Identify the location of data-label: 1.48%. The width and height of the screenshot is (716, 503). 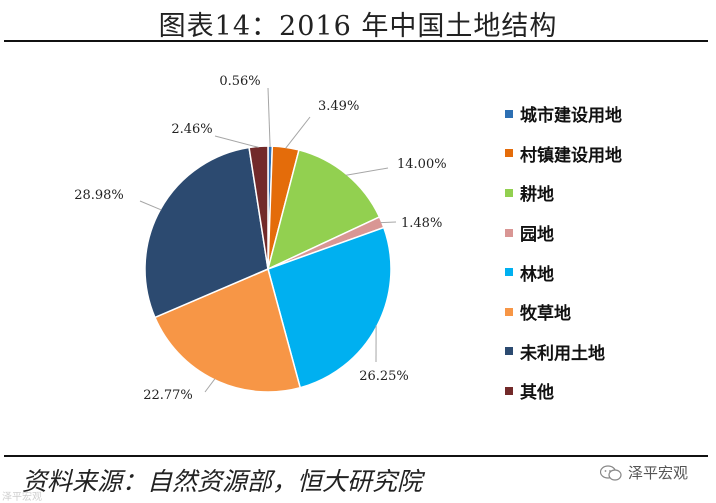
(421, 223).